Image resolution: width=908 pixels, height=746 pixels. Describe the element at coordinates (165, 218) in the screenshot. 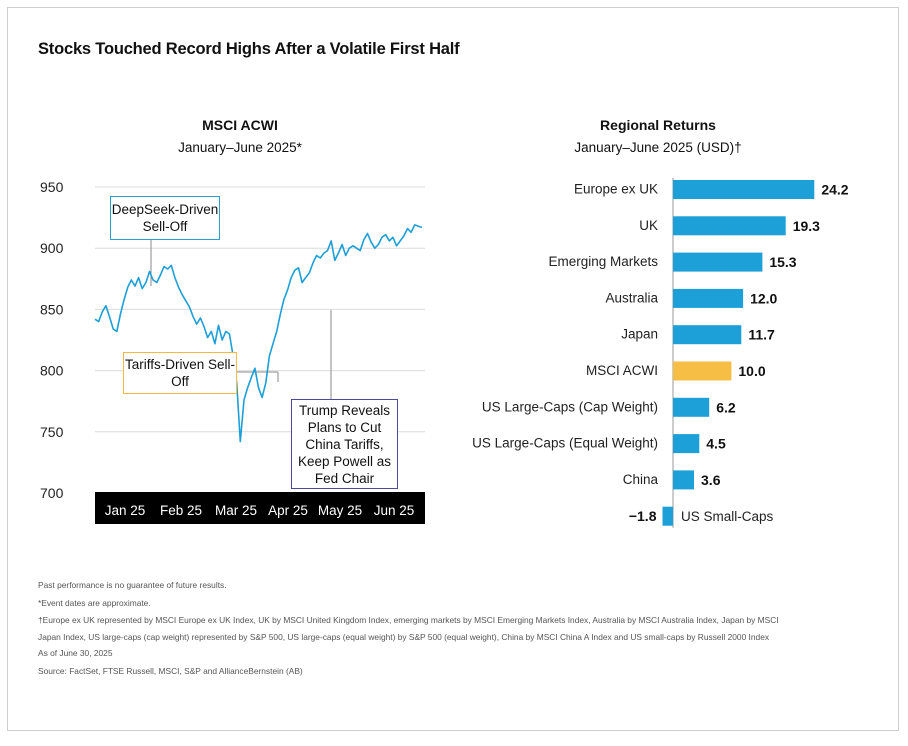

I see `deepseek-sell-off-annotation: DeepSeek-Driven Sell-Off` at that location.